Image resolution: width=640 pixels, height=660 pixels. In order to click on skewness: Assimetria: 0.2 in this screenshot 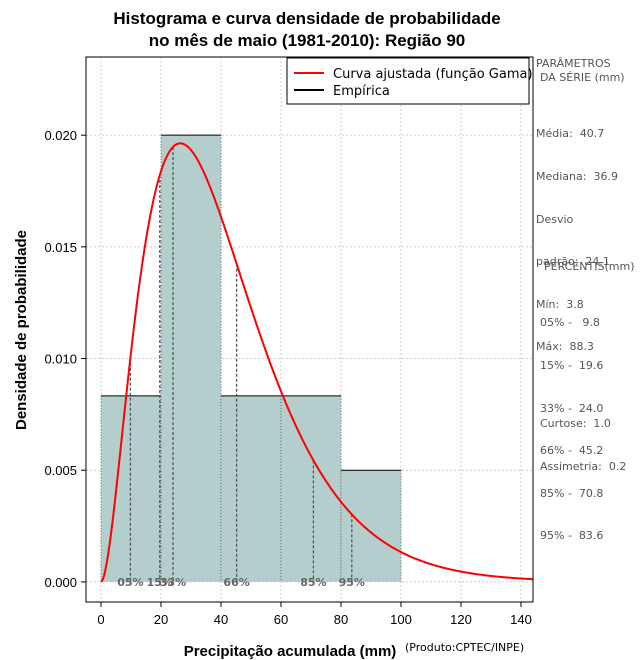, I will do `click(583, 467)`.